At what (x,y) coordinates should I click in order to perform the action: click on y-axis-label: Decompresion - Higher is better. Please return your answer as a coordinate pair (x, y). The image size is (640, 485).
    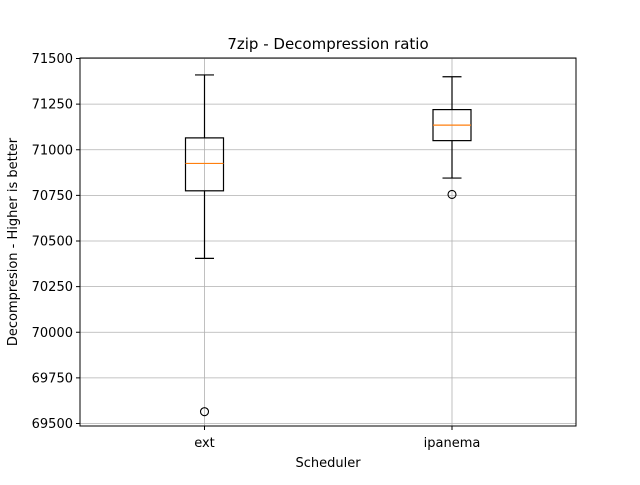
    Looking at the image, I should click on (13, 241).